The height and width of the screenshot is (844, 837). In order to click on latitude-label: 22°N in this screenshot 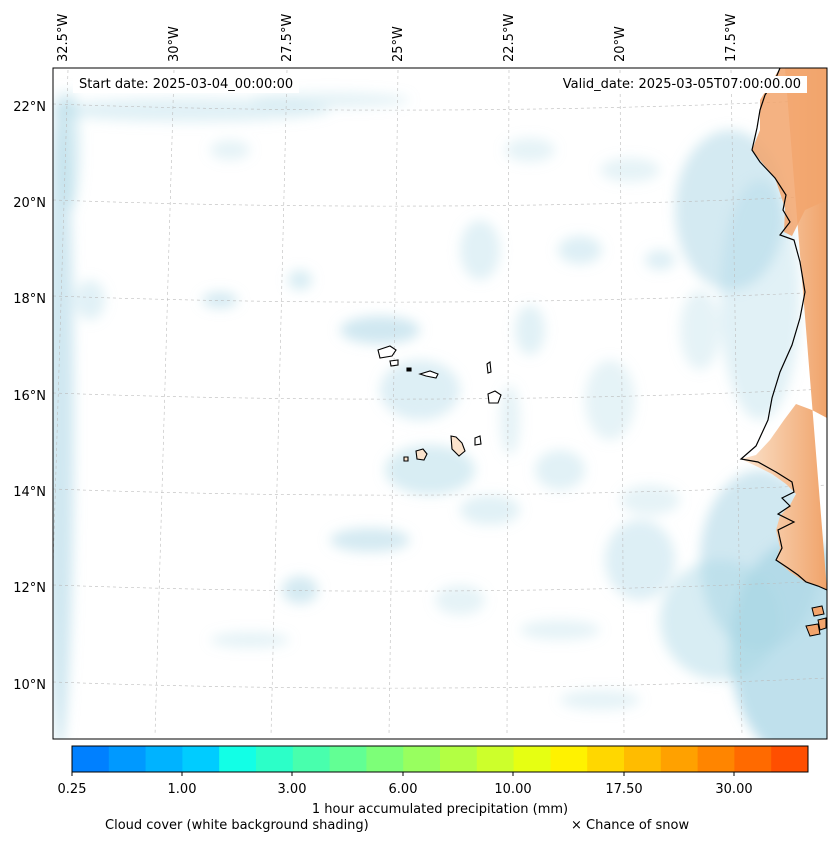, I will do `click(29, 107)`.